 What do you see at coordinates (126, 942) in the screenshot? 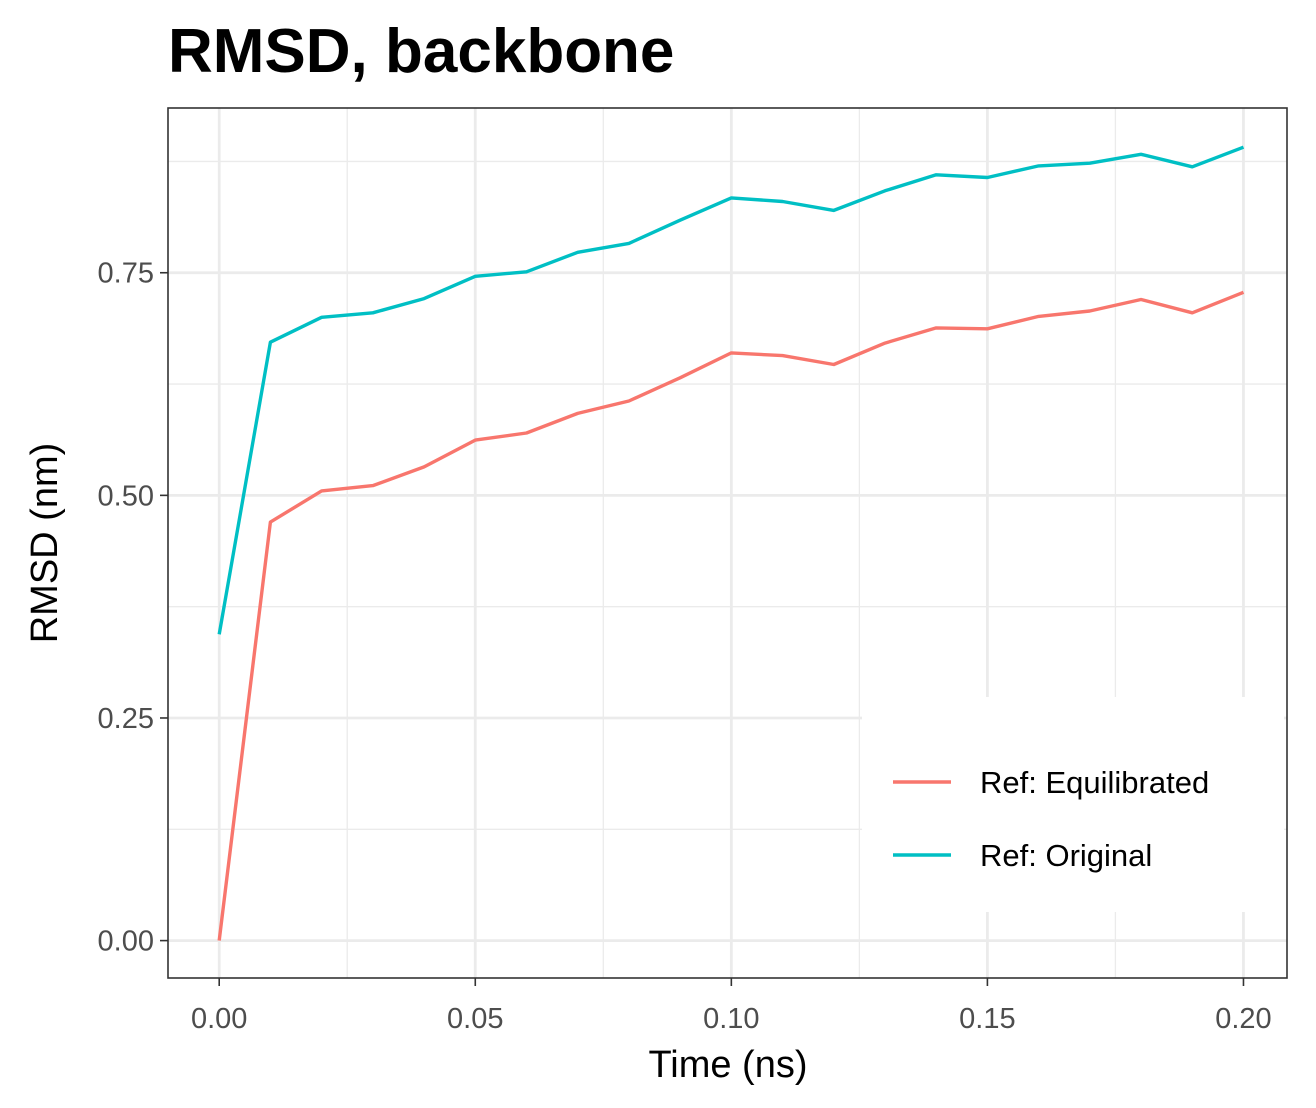
I see `y-tick-label: 0.00` at bounding box center [126, 942].